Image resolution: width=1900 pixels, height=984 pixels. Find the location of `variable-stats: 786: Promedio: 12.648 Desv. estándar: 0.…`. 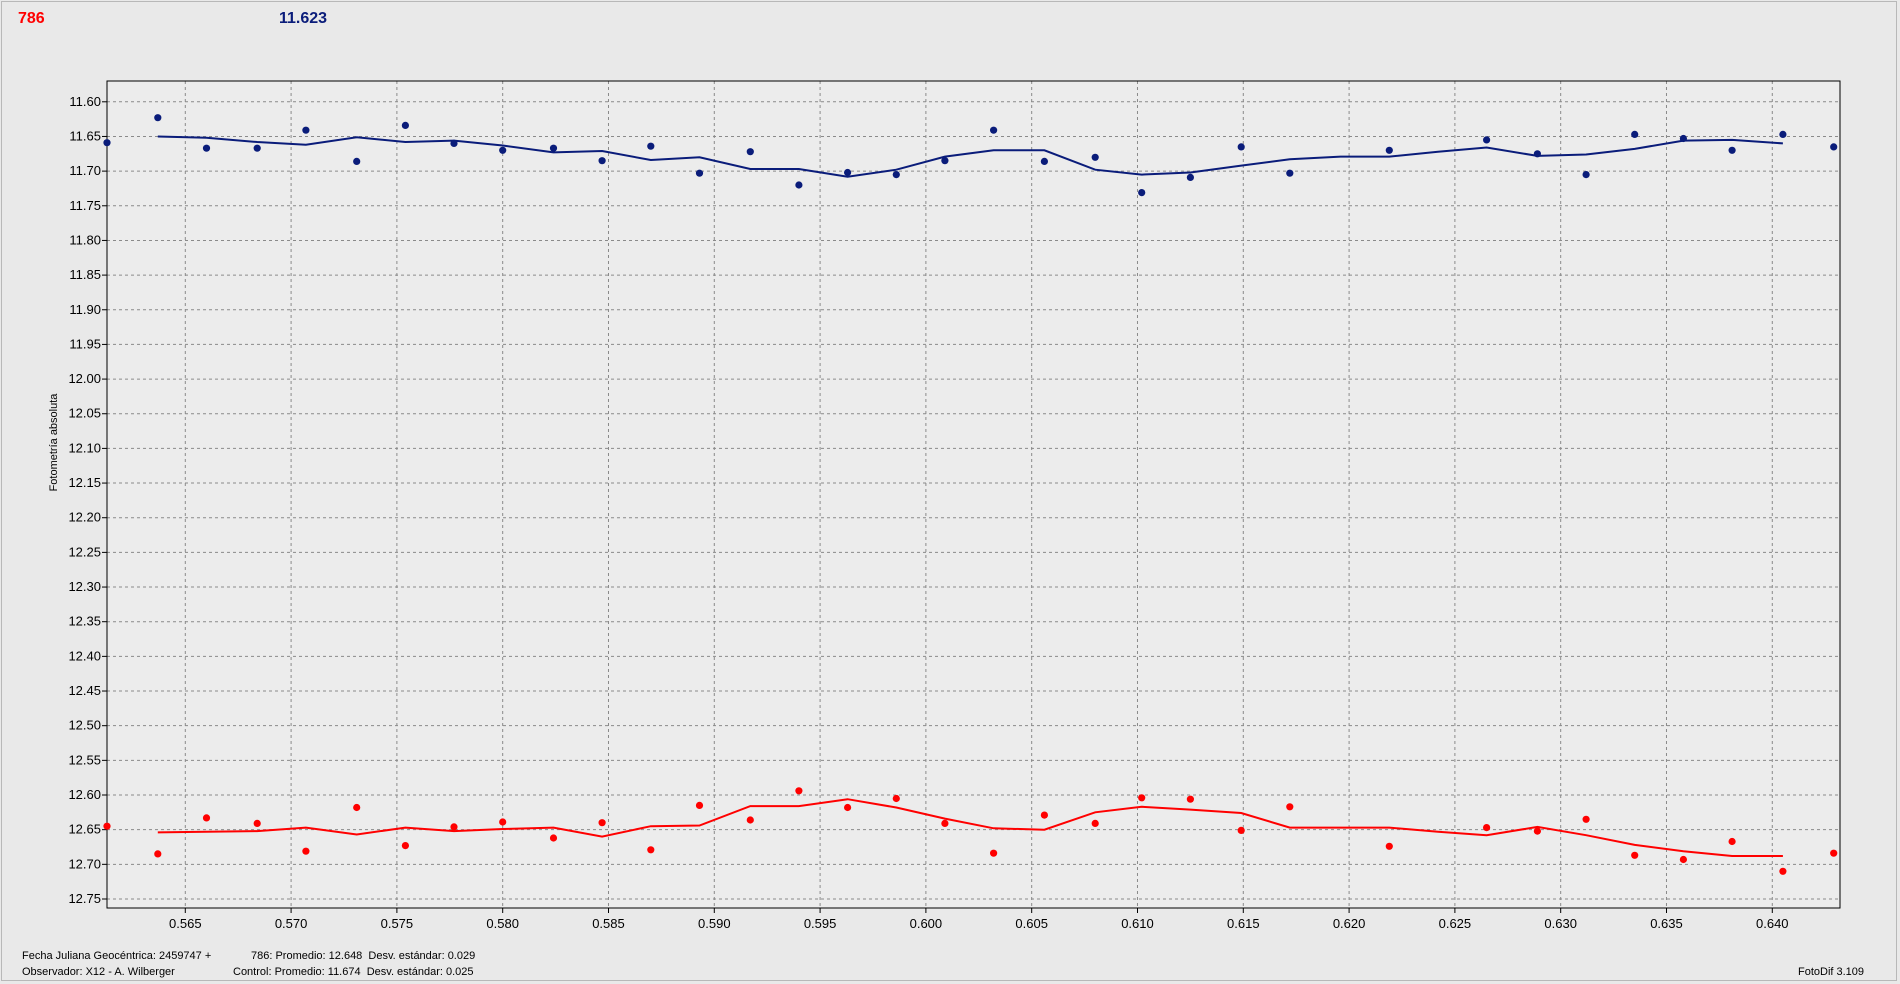

variable-stats: 786: Promedio: 12.648 Desv. estándar: 0.… is located at coordinates (363, 956).